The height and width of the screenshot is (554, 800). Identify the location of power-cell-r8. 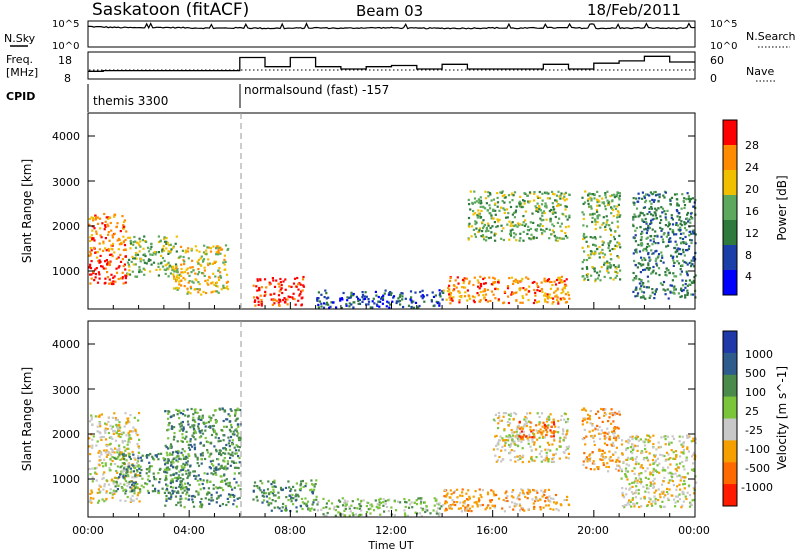
(584, 278).